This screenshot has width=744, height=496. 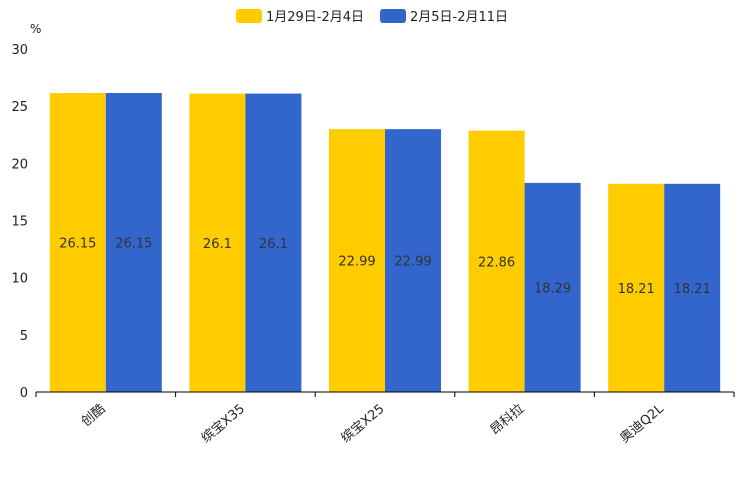 I want to click on y-tick-label: 10, so click(x=19, y=279).